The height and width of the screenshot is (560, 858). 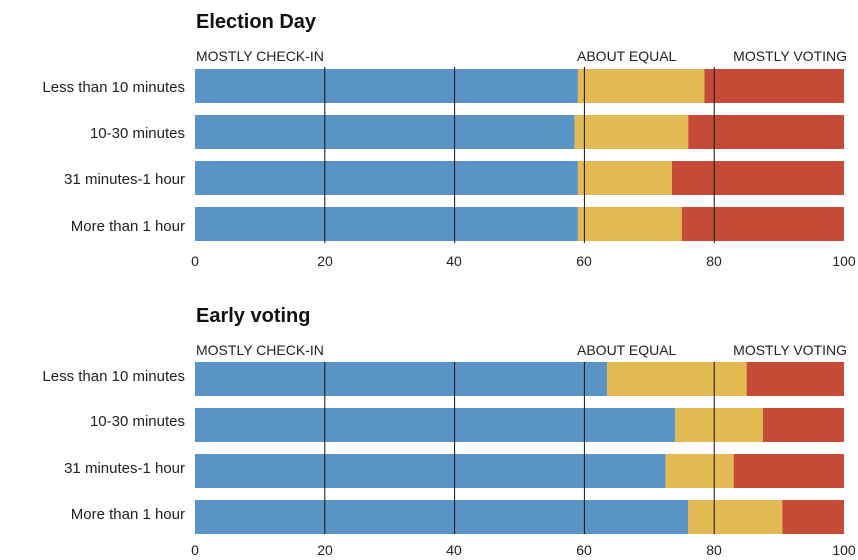 What do you see at coordinates (253, 316) in the screenshot?
I see `panel-title: Early voting` at bounding box center [253, 316].